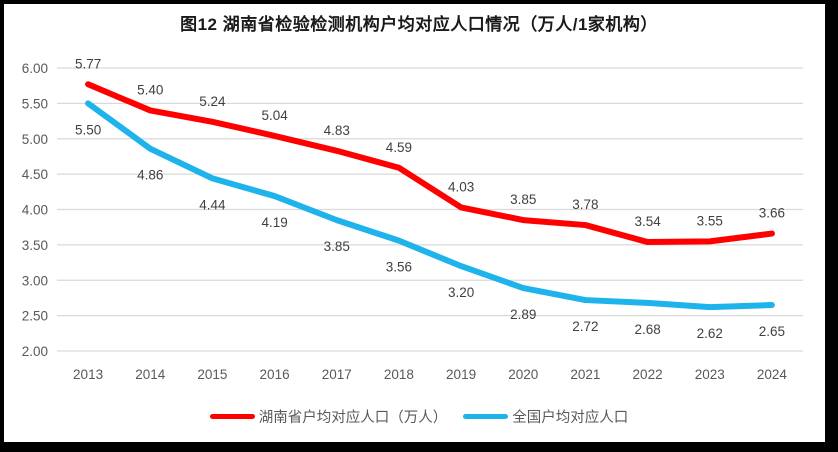 The height and width of the screenshot is (452, 838). I want to click on legend-item-hunan: 湖南省户均对应人口（万人）, so click(328, 416).